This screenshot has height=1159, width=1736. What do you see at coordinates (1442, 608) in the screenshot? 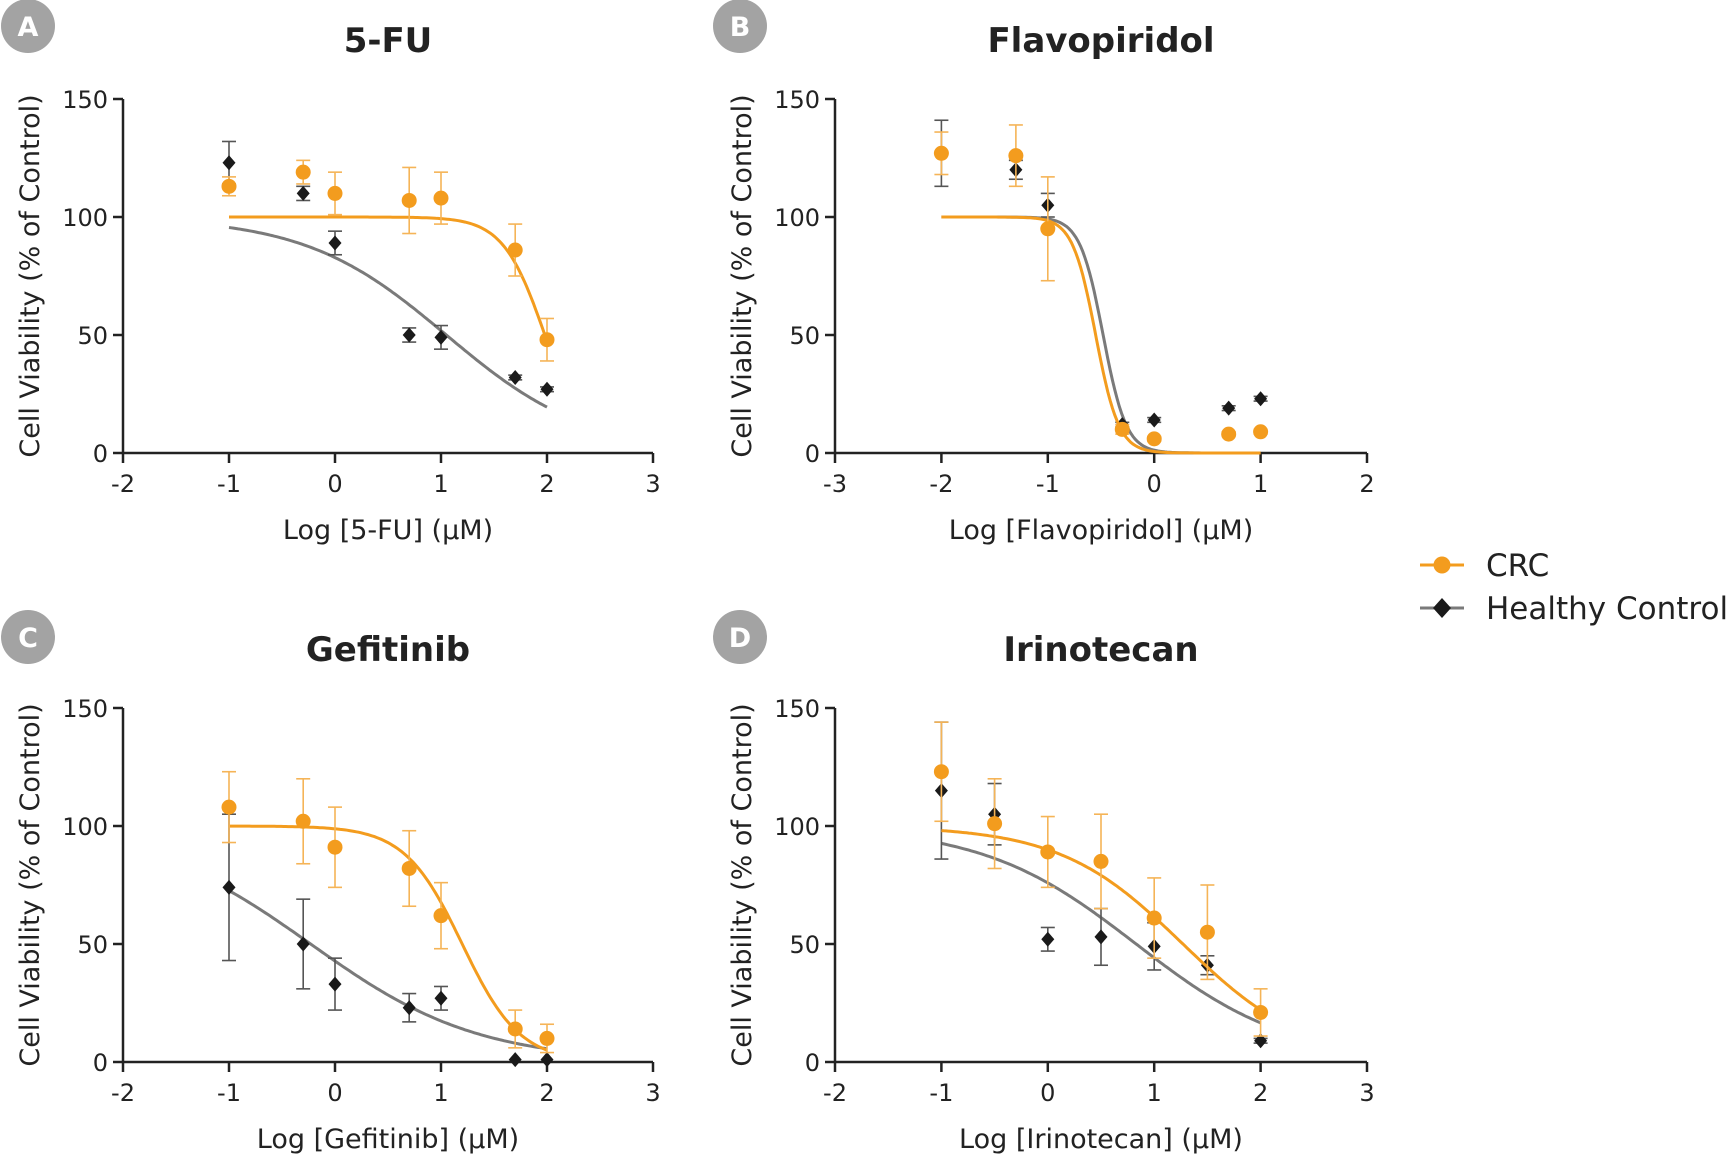
I see `legend-healthy-marker` at bounding box center [1442, 608].